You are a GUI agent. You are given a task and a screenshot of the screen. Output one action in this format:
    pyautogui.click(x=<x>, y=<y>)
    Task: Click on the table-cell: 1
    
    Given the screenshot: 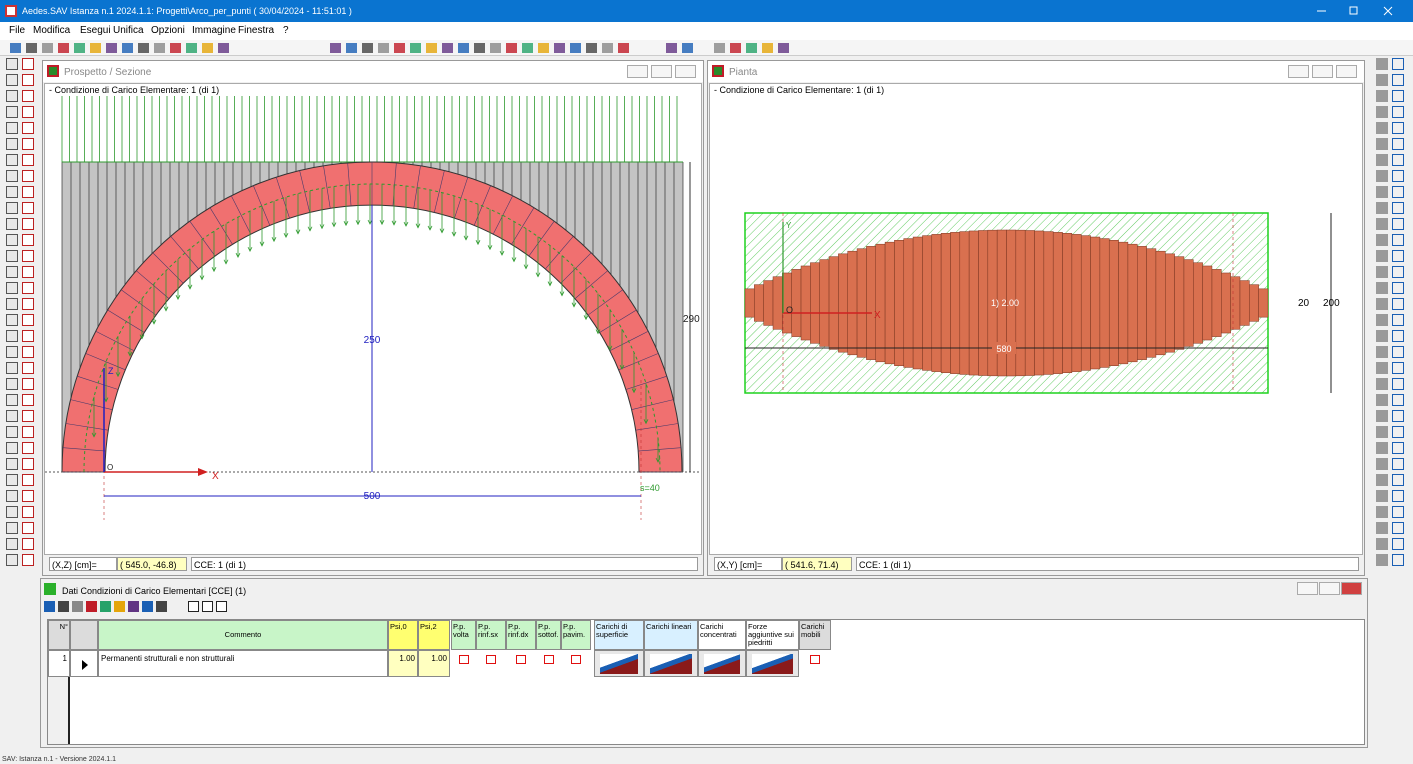 What is the action you would take?
    pyautogui.click(x=59, y=663)
    